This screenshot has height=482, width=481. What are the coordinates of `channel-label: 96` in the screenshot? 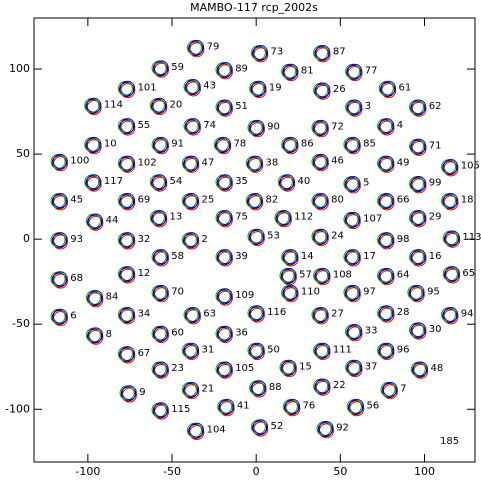 It's located at (403, 349).